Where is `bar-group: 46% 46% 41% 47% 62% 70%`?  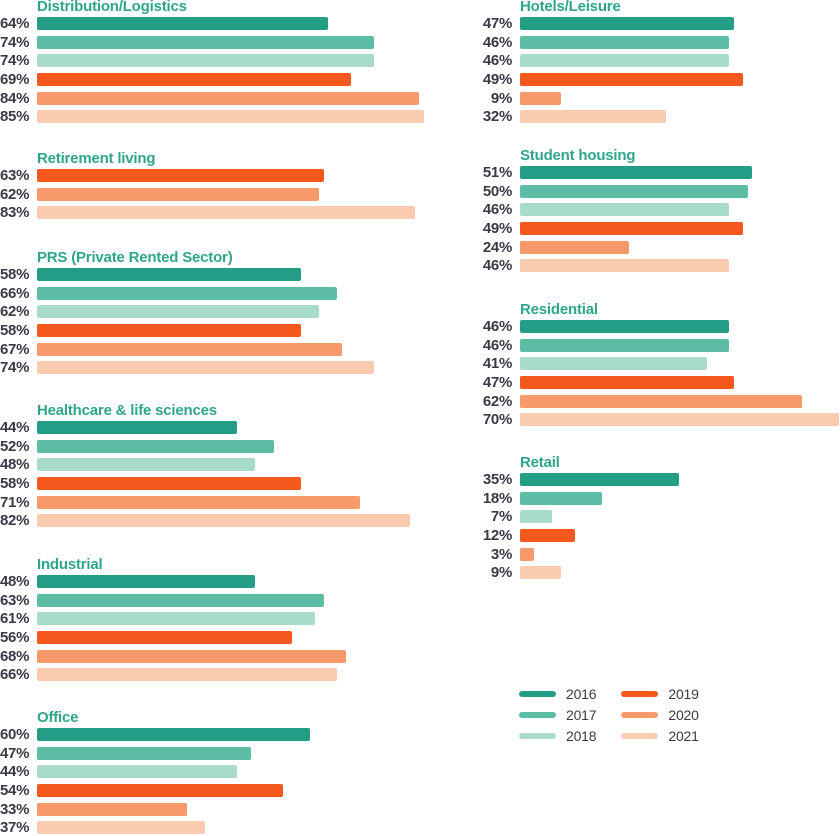 bar-group: 46% 46% 41% 47% 62% 70% is located at coordinates (656, 373).